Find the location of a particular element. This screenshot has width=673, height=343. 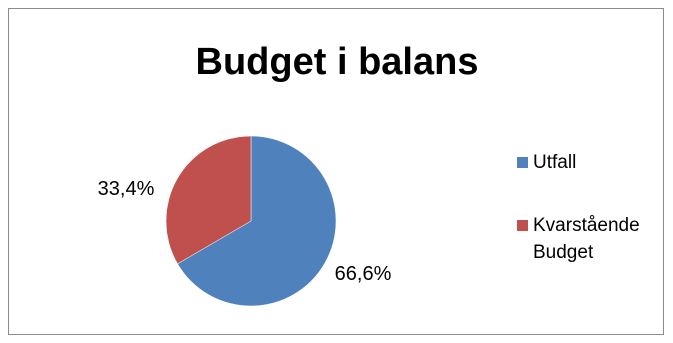

legend-label: Kvarstående is located at coordinates (586, 225).